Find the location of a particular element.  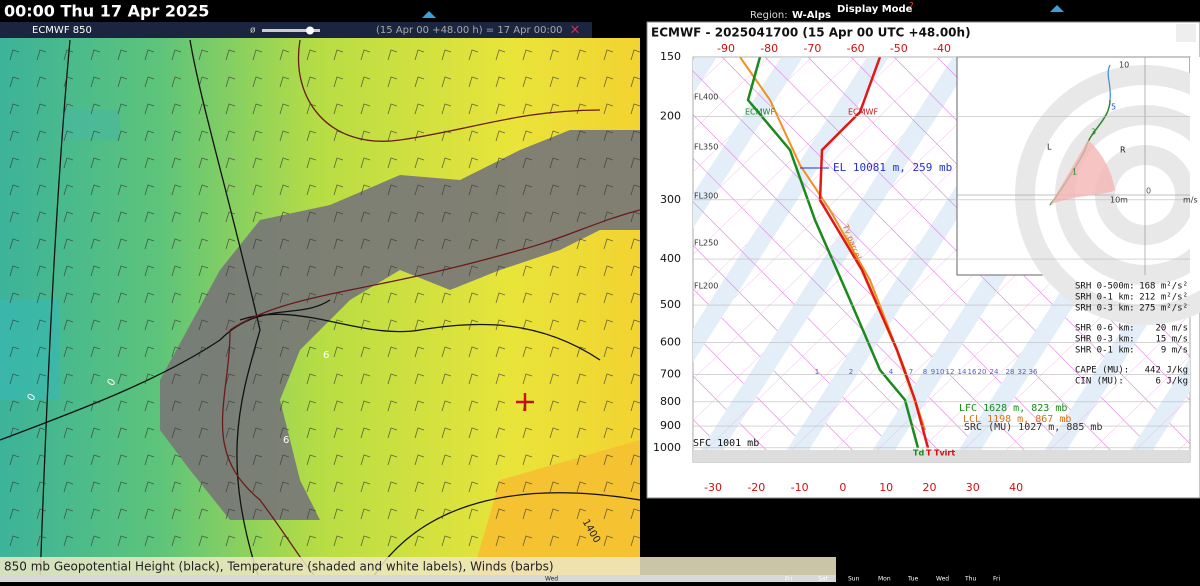

up-arrow is located at coordinates (429, 14).